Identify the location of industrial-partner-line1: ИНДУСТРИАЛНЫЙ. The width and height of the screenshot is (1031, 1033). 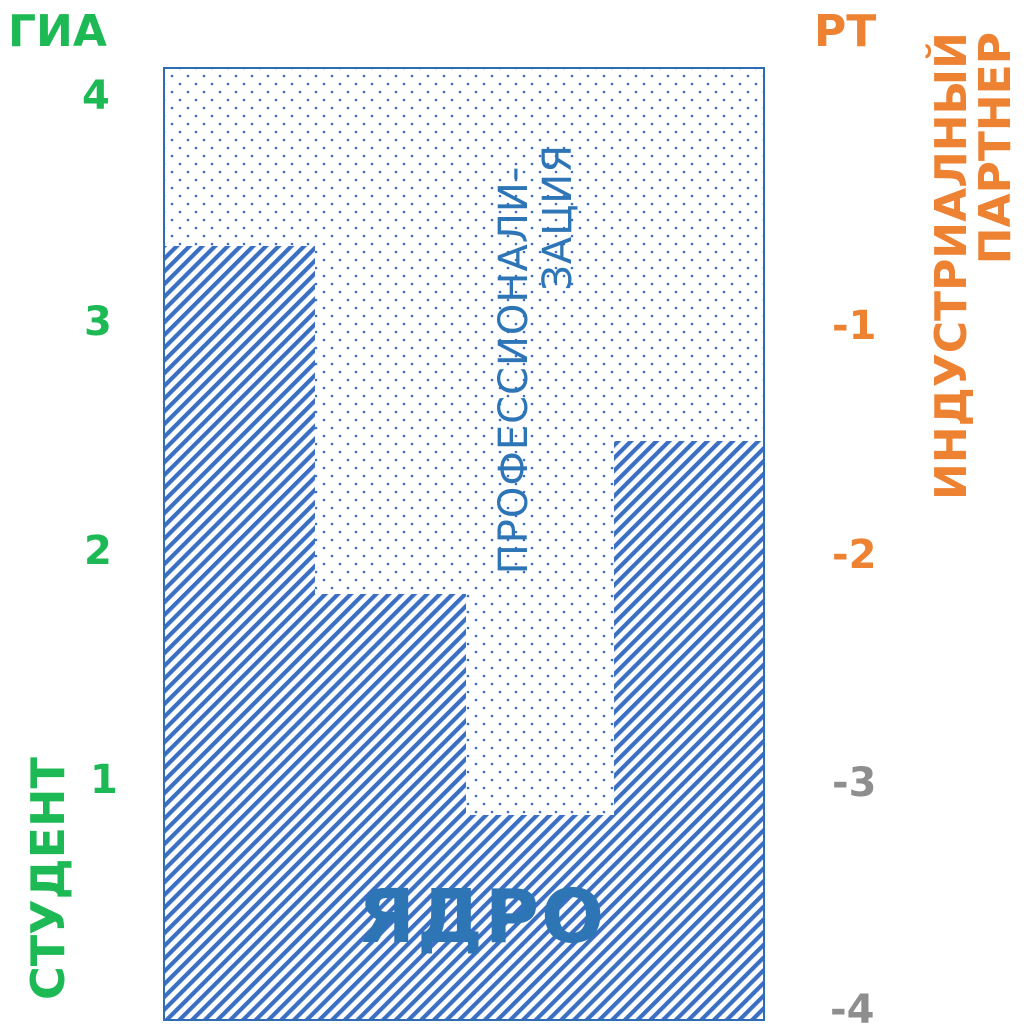
(951, 266).